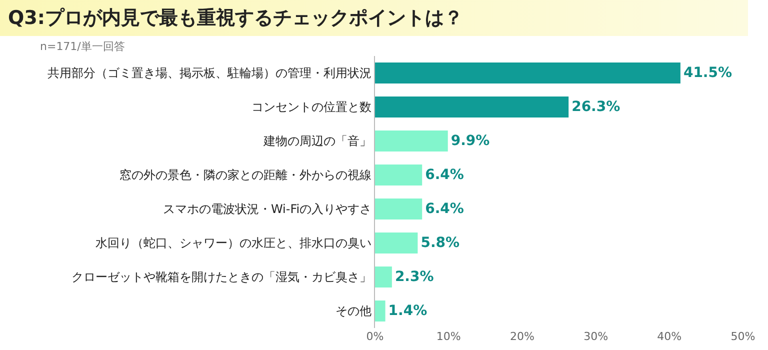 Image resolution: width=768 pixels, height=350 pixels. What do you see at coordinates (596, 107) in the screenshot?
I see `data-label: 26.3%` at bounding box center [596, 107].